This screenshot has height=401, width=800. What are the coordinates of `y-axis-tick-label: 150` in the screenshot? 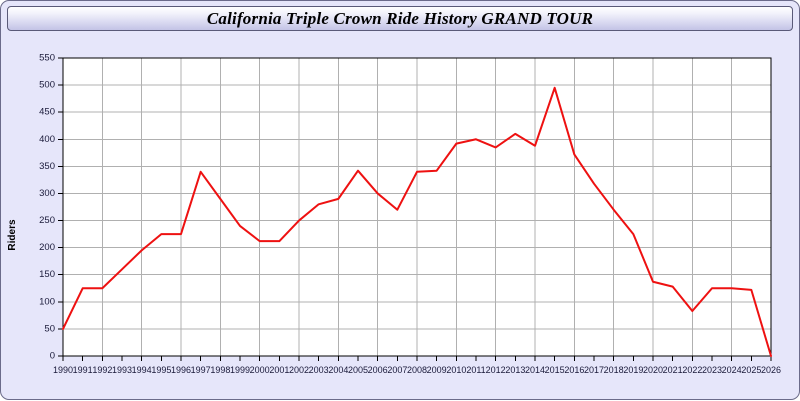 It's located at (47, 274).